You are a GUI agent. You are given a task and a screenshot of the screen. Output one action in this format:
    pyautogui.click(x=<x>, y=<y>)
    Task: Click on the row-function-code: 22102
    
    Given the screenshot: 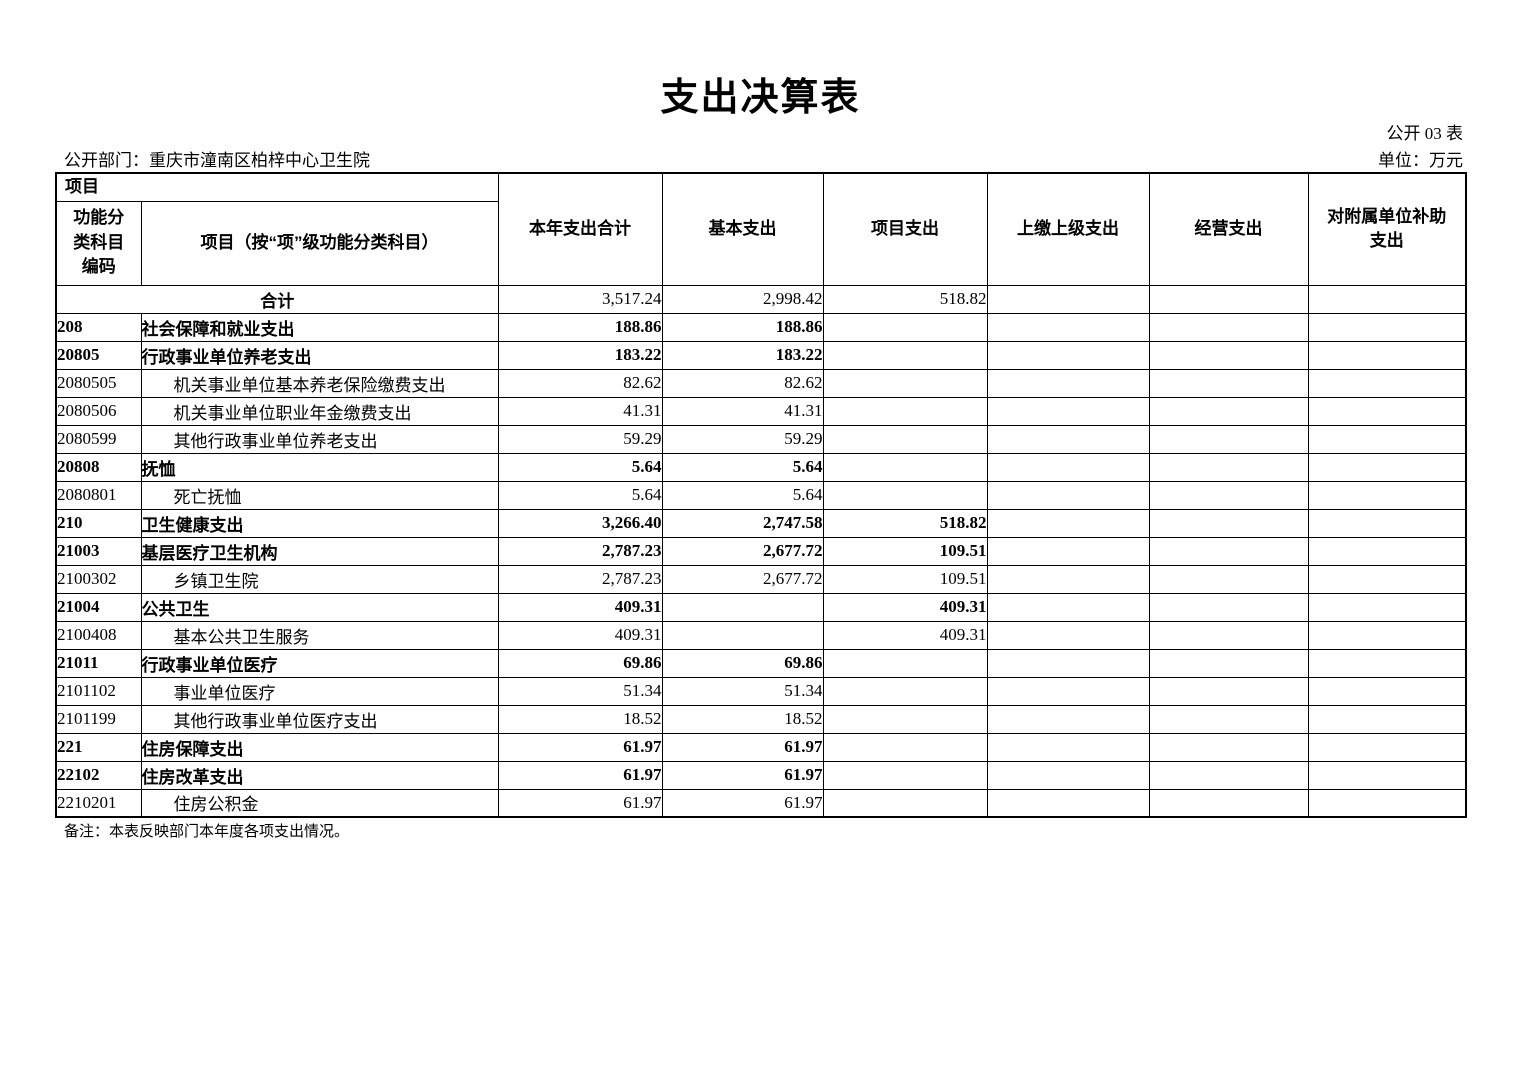 What is the action you would take?
    pyautogui.click(x=98, y=775)
    